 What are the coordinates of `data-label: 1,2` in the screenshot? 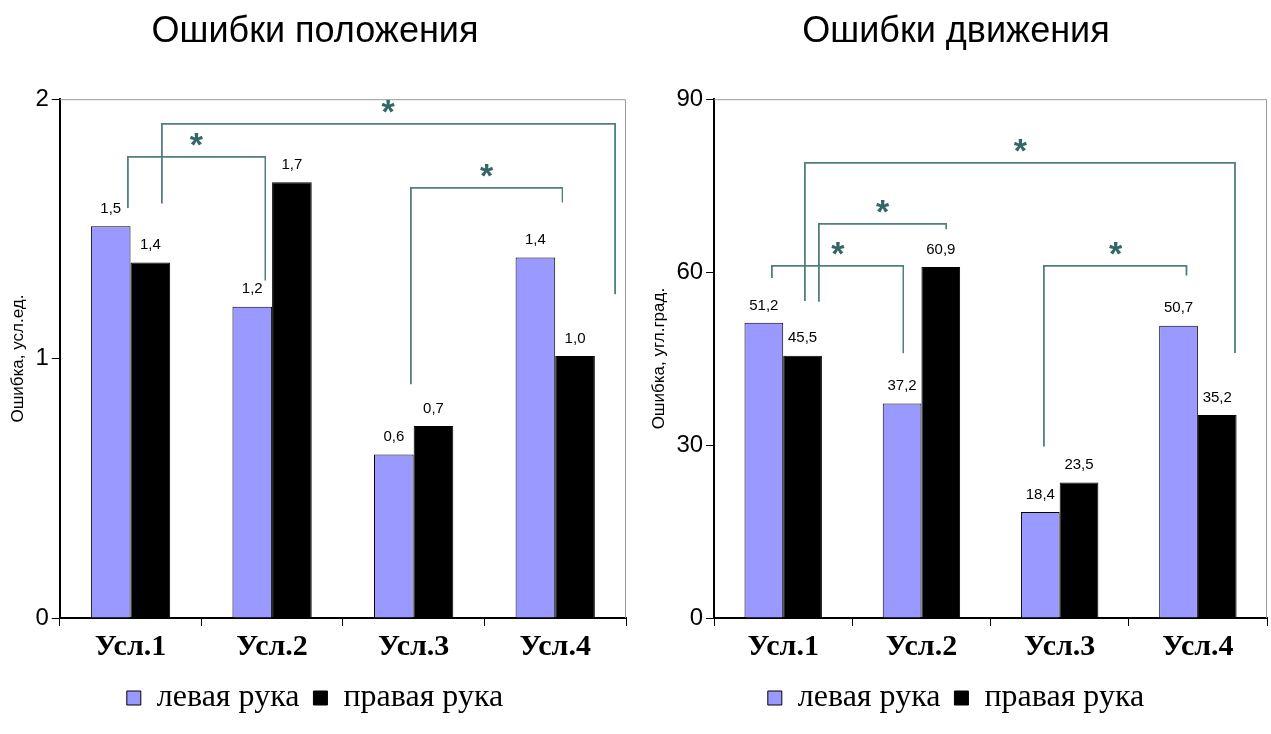 It's located at (252, 288).